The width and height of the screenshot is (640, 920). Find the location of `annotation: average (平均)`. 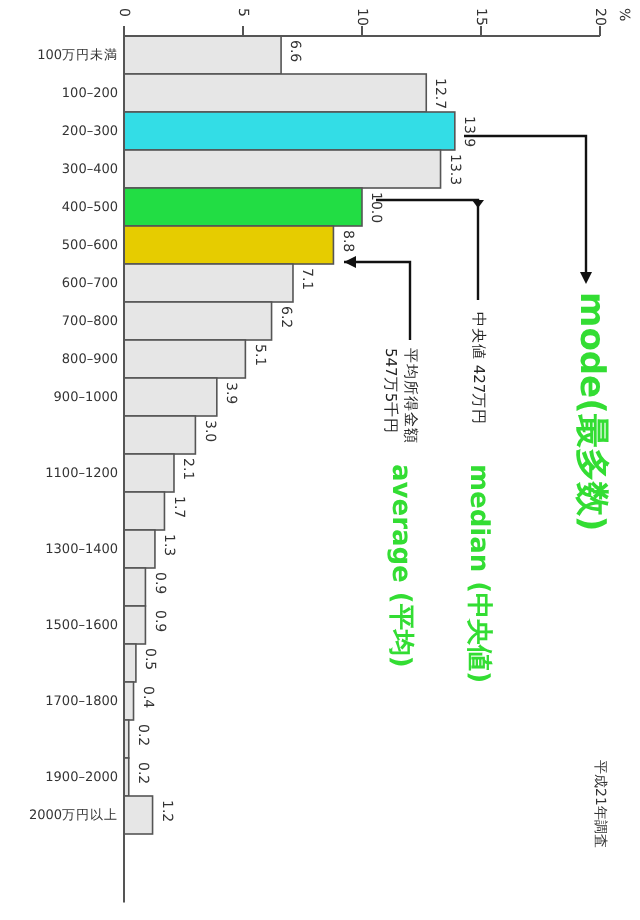

annotation: average (平均) is located at coordinates (399, 566).